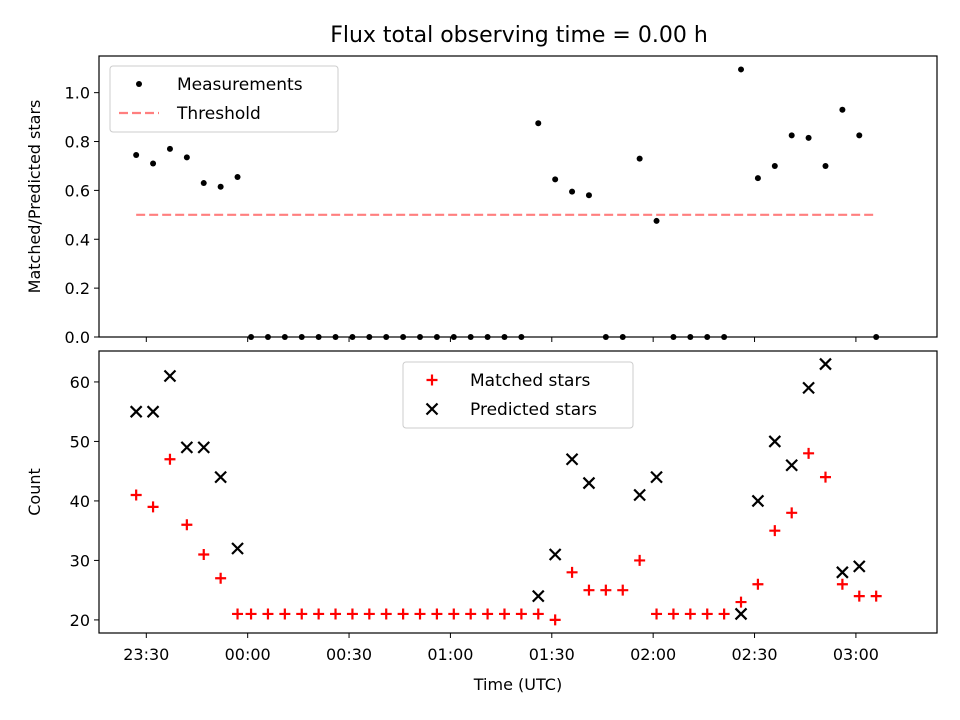 The width and height of the screenshot is (960, 720). Describe the element at coordinates (80, 620) in the screenshot. I see `y-tick-label: 20` at that location.